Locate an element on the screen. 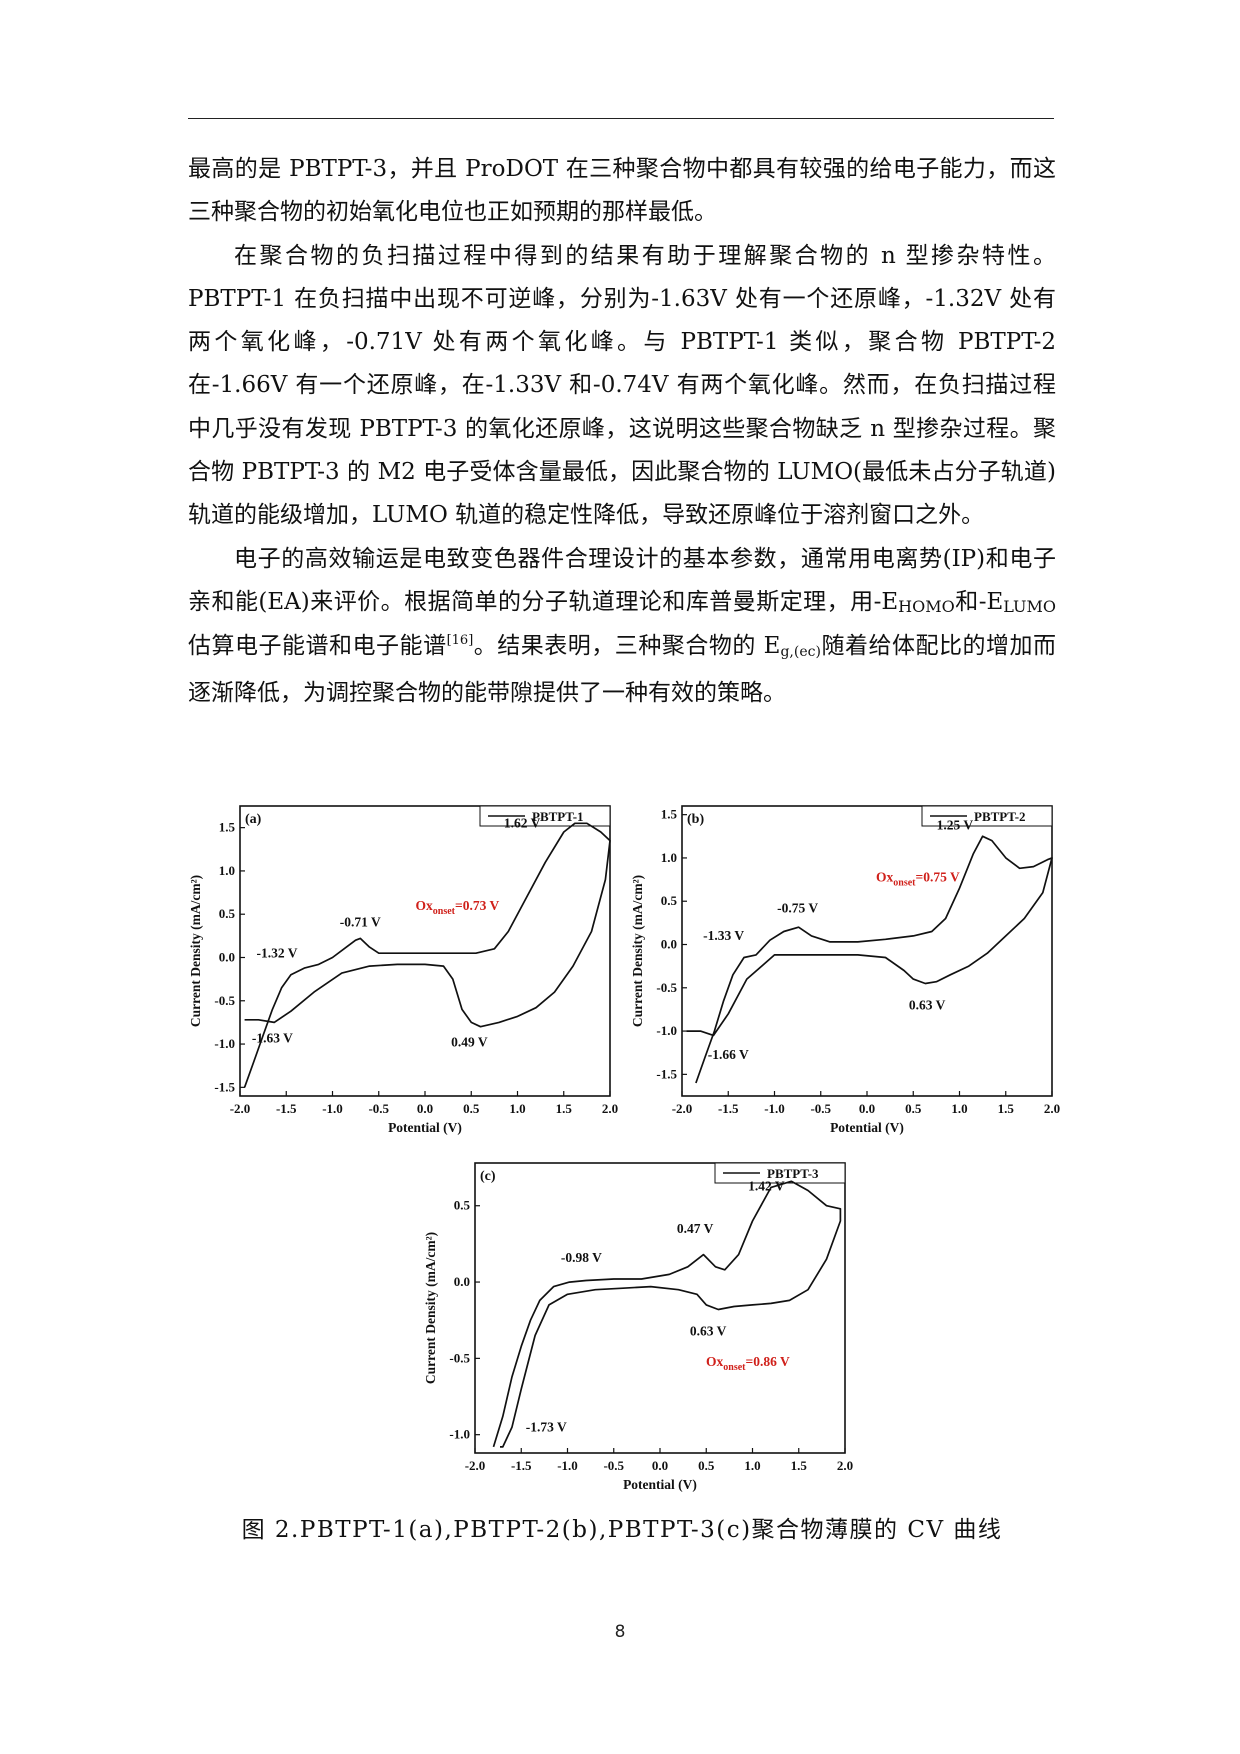  peak-annotation: -0.98 V is located at coordinates (581, 1257).